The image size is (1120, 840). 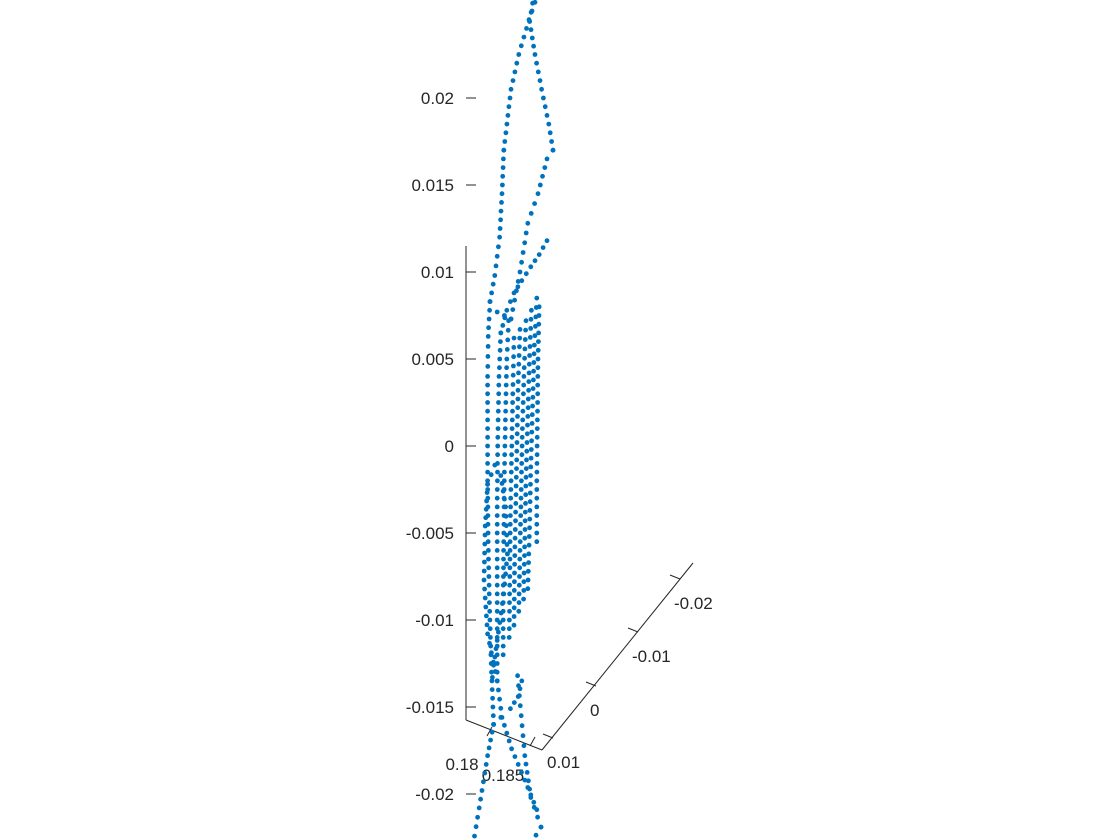 I want to click on z-tick-label: 0.015, so click(x=432, y=185).